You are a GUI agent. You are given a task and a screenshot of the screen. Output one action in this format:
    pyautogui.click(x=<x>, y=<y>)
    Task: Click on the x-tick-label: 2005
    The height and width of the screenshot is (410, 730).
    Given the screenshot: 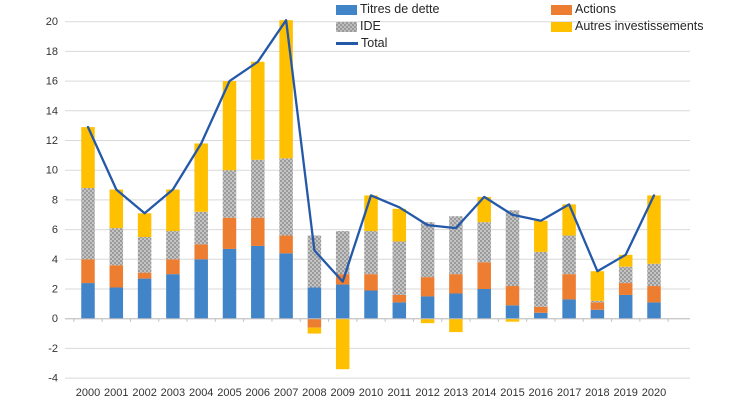 What is the action you would take?
    pyautogui.click(x=229, y=393)
    